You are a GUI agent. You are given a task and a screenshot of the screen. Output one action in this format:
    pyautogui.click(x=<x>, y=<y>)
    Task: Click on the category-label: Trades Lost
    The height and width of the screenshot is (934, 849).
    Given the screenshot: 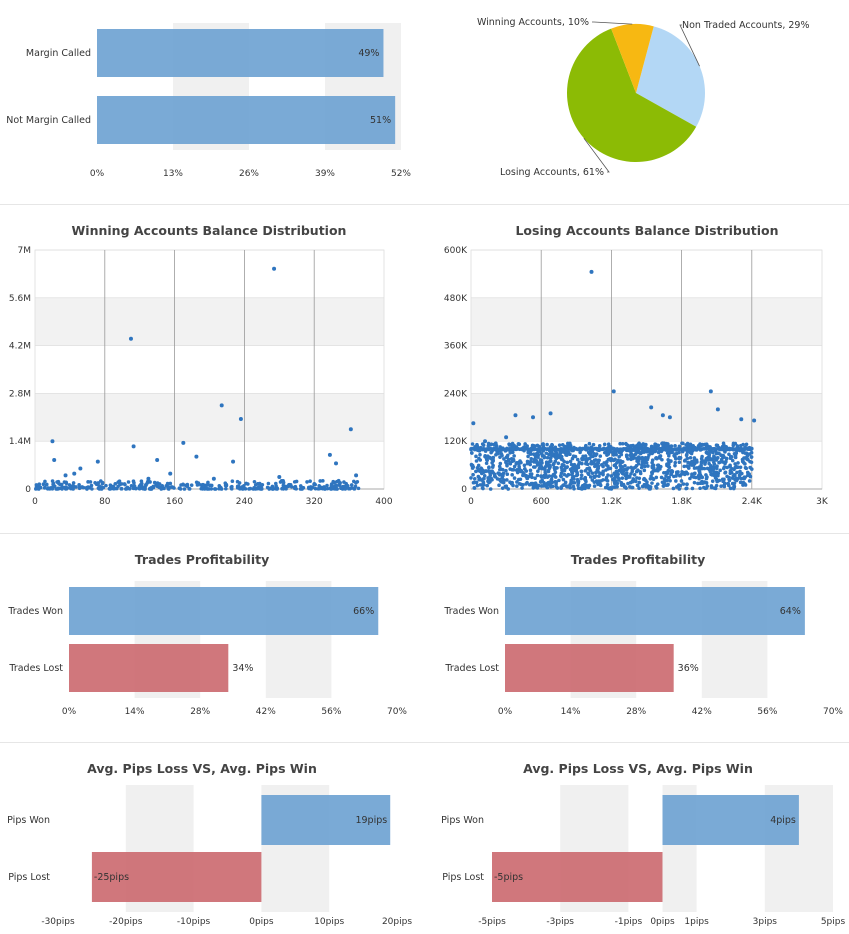 What is the action you would take?
    pyautogui.click(x=471, y=668)
    